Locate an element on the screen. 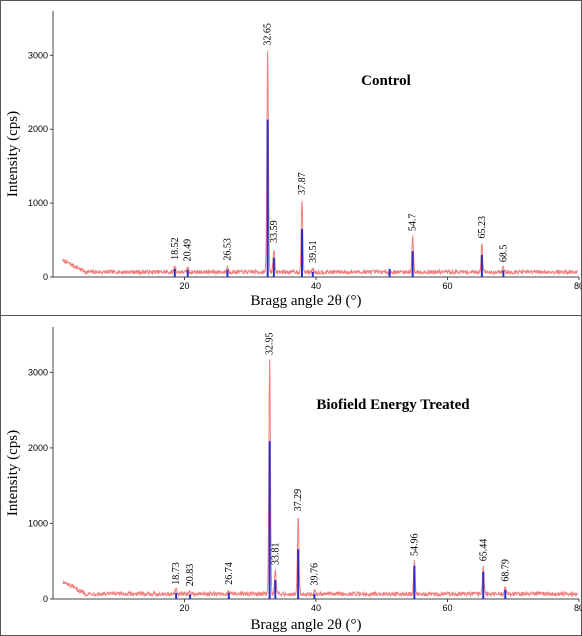 The image size is (582, 636). peak-label: 20.49 is located at coordinates (188, 250).